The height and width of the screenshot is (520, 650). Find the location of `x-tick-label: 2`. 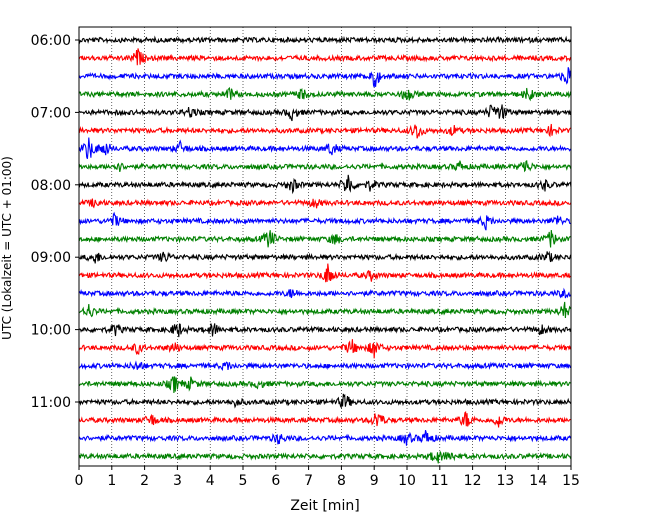

x-tick-label: 2 is located at coordinates (144, 481).